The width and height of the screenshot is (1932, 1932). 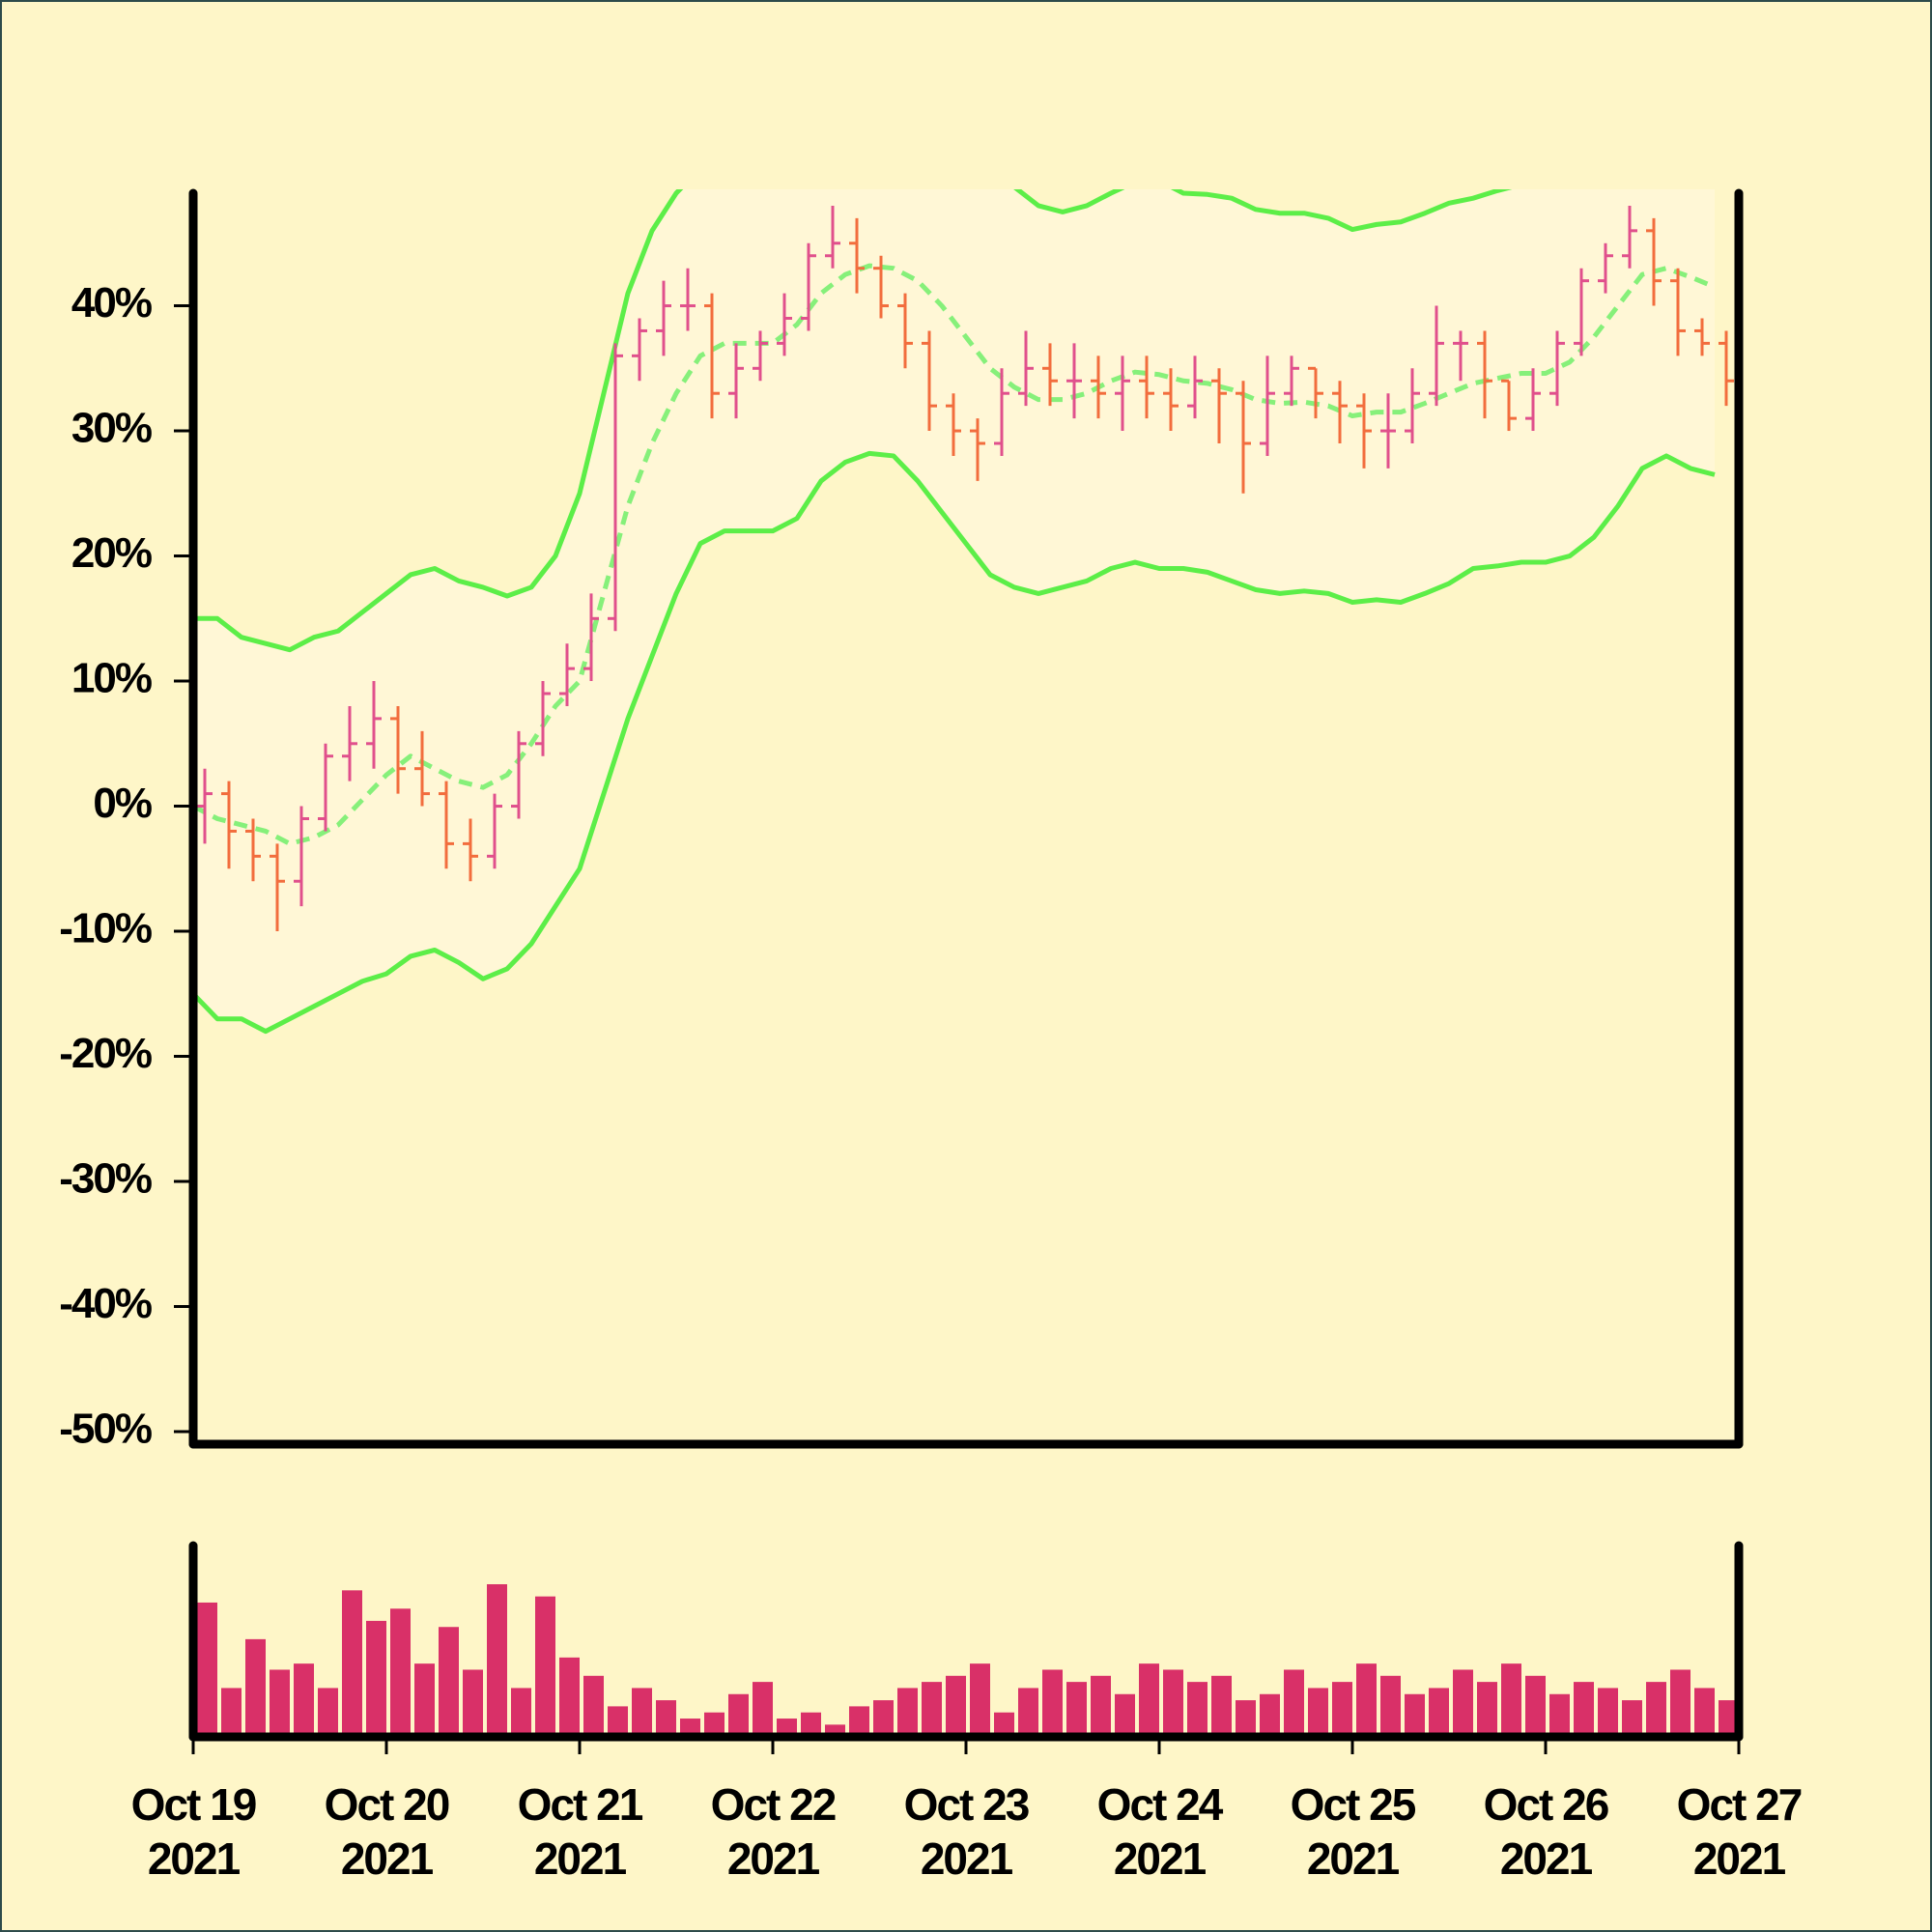 I want to click on x-tick-label: Oct 26 2021, so click(x=1546, y=1831).